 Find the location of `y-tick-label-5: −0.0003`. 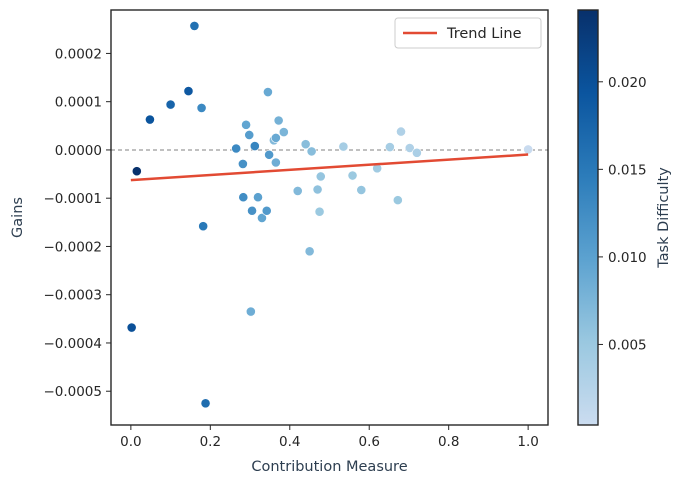

y-tick-label-5: −0.0003 is located at coordinates (72, 296).